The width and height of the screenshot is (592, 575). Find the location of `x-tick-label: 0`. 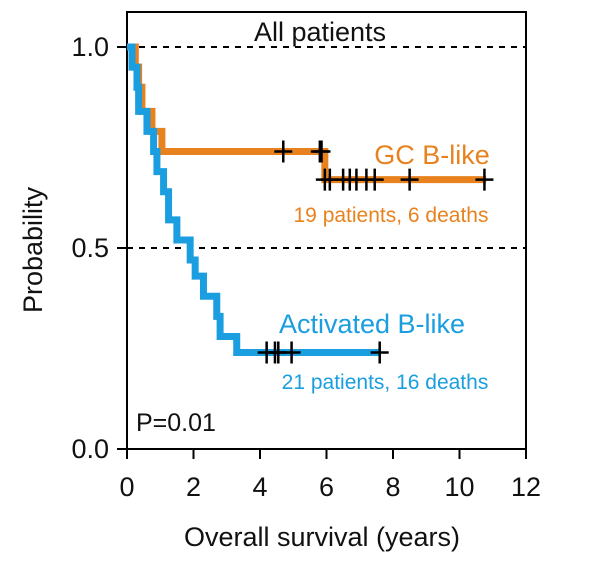

x-tick-label: 0 is located at coordinates (126, 487).